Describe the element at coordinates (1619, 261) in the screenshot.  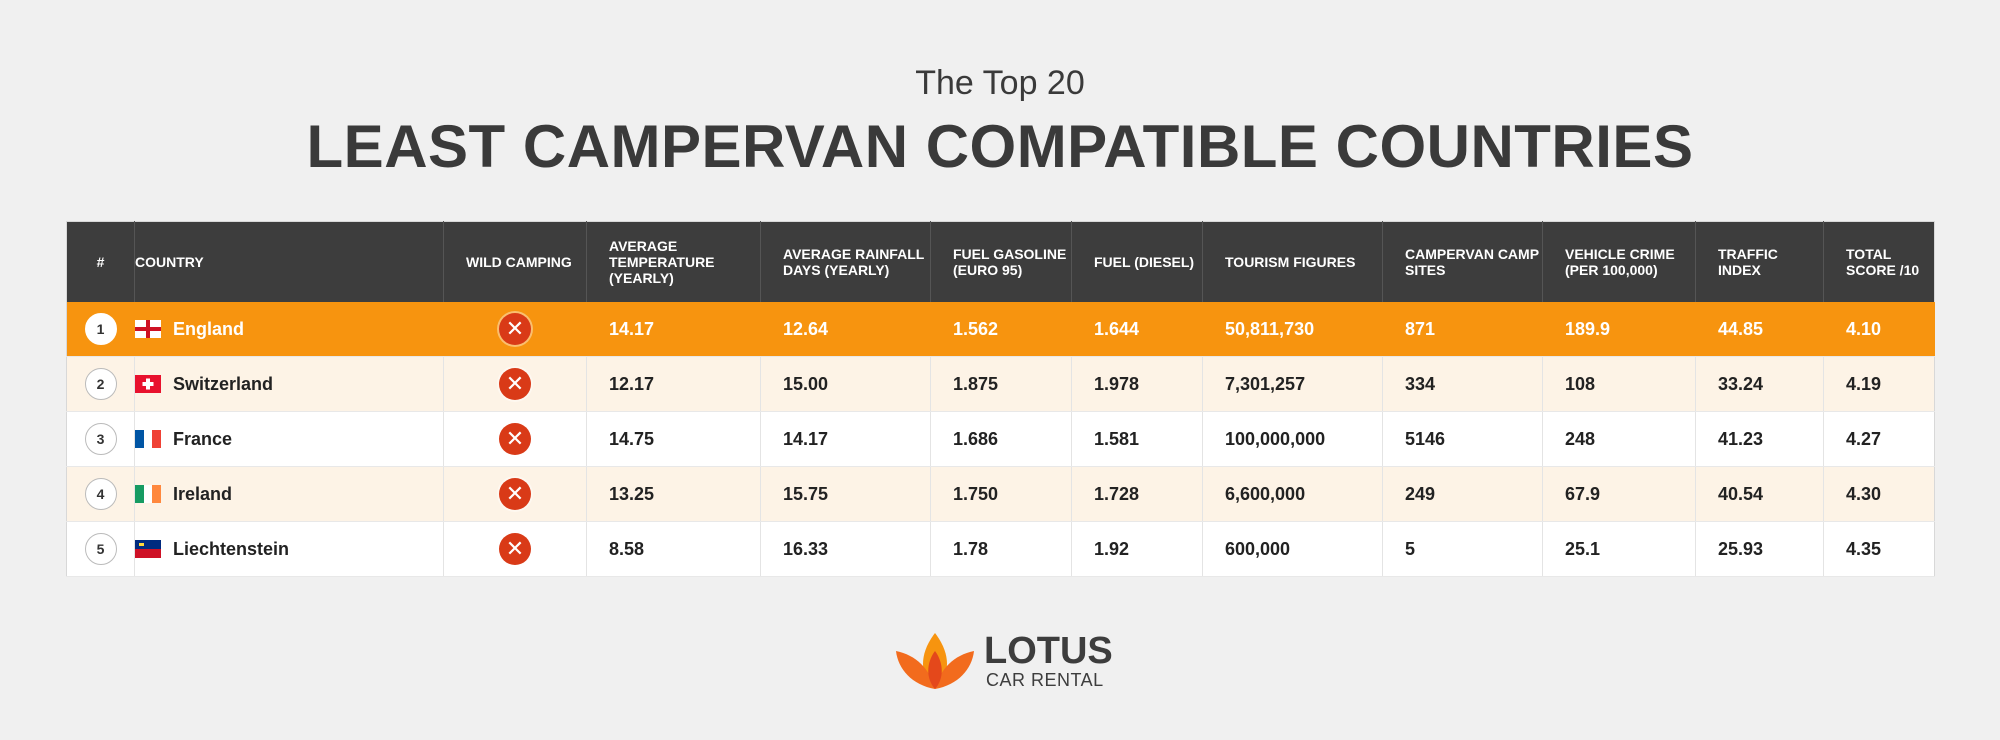
I see `col-header-vehicle-crime: VEHICLE CRIME (PER 100,000)` at that location.